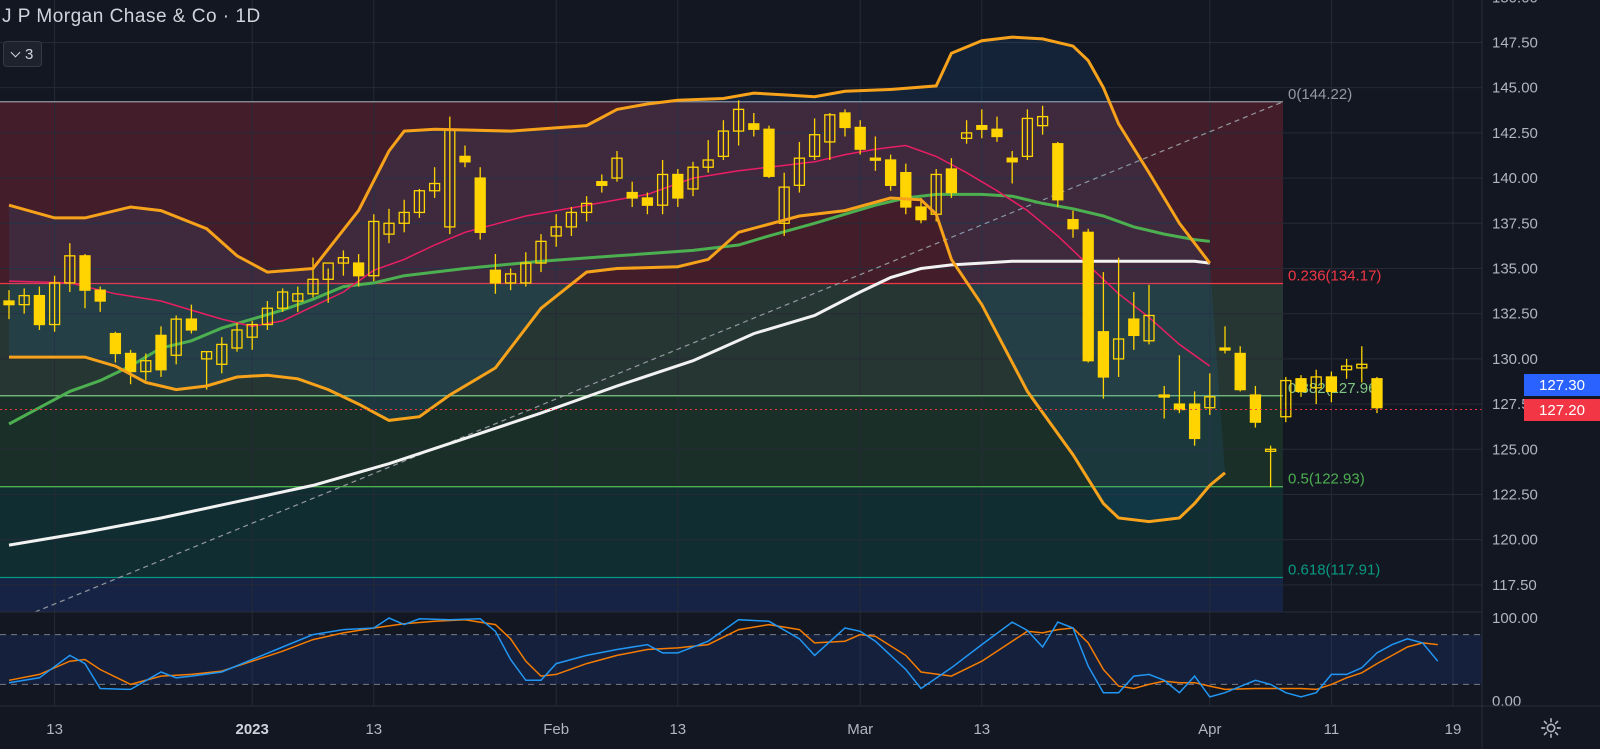 This screenshot has height=749, width=1600. What do you see at coordinates (1515, 314) in the screenshot?
I see `price-axis-label: 132.50` at bounding box center [1515, 314].